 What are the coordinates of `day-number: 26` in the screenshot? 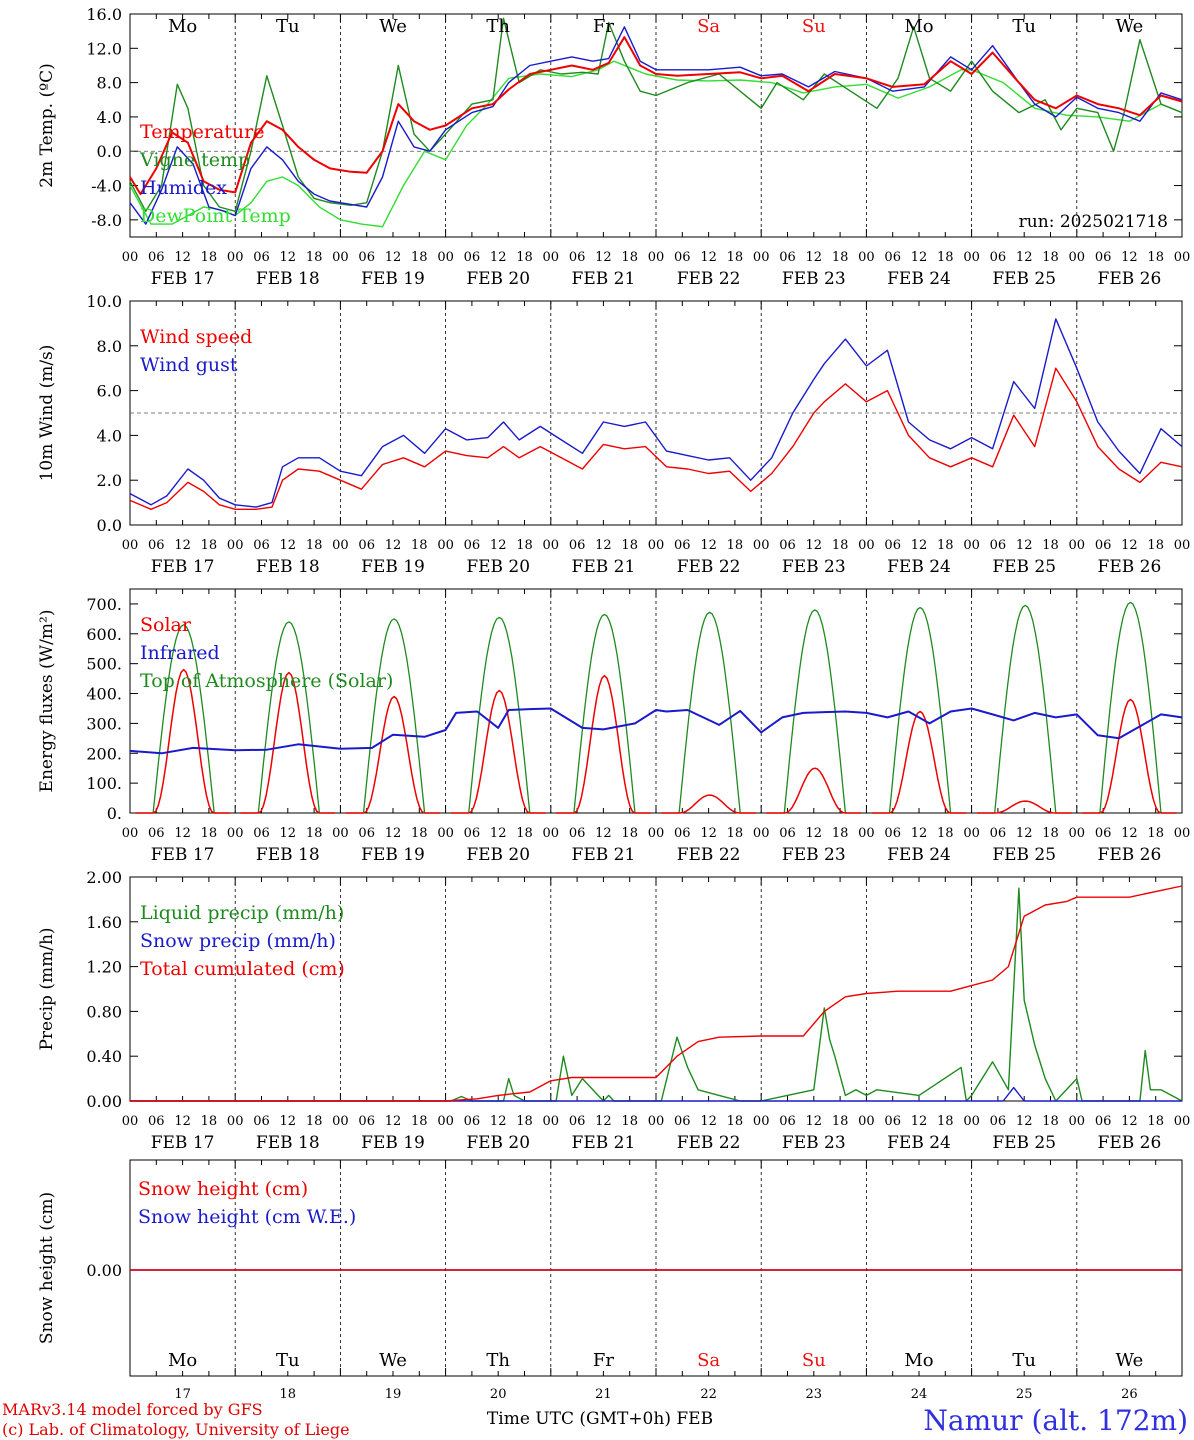 It's located at (1129, 1394).